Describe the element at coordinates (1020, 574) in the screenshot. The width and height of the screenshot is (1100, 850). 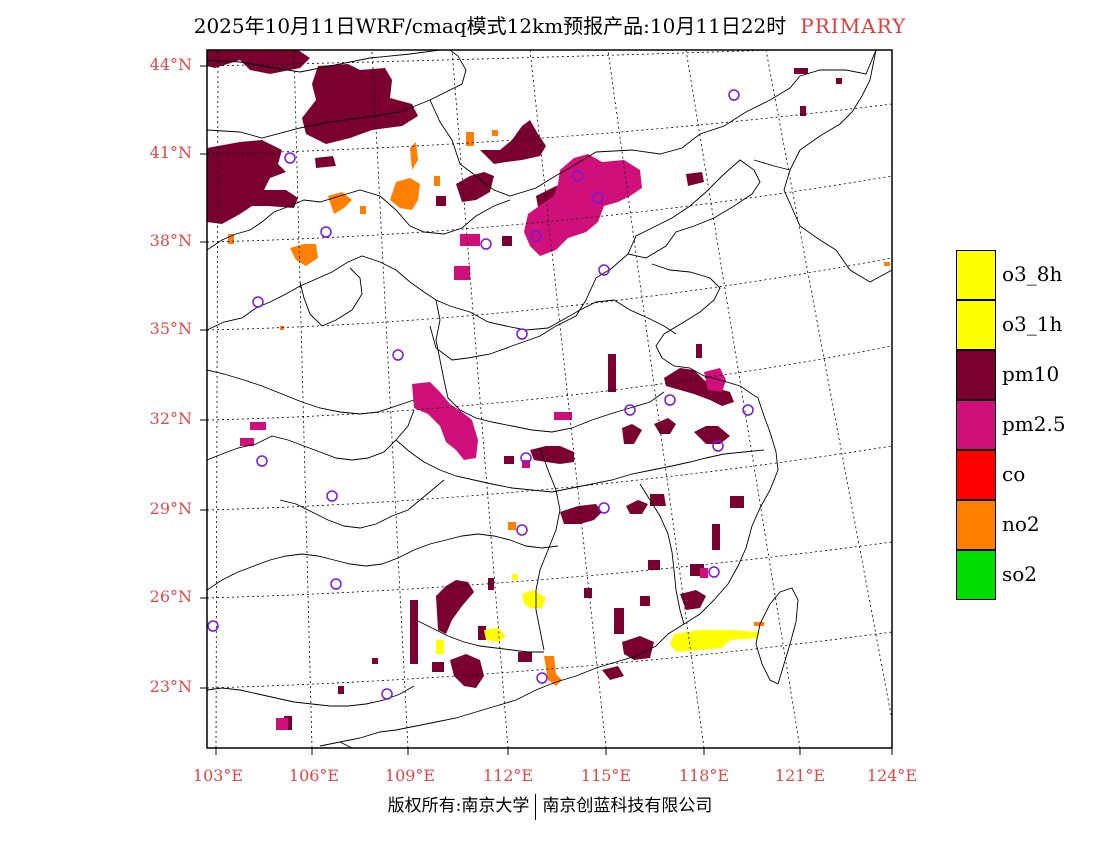
I see `legend-label-so2: so2` at that location.